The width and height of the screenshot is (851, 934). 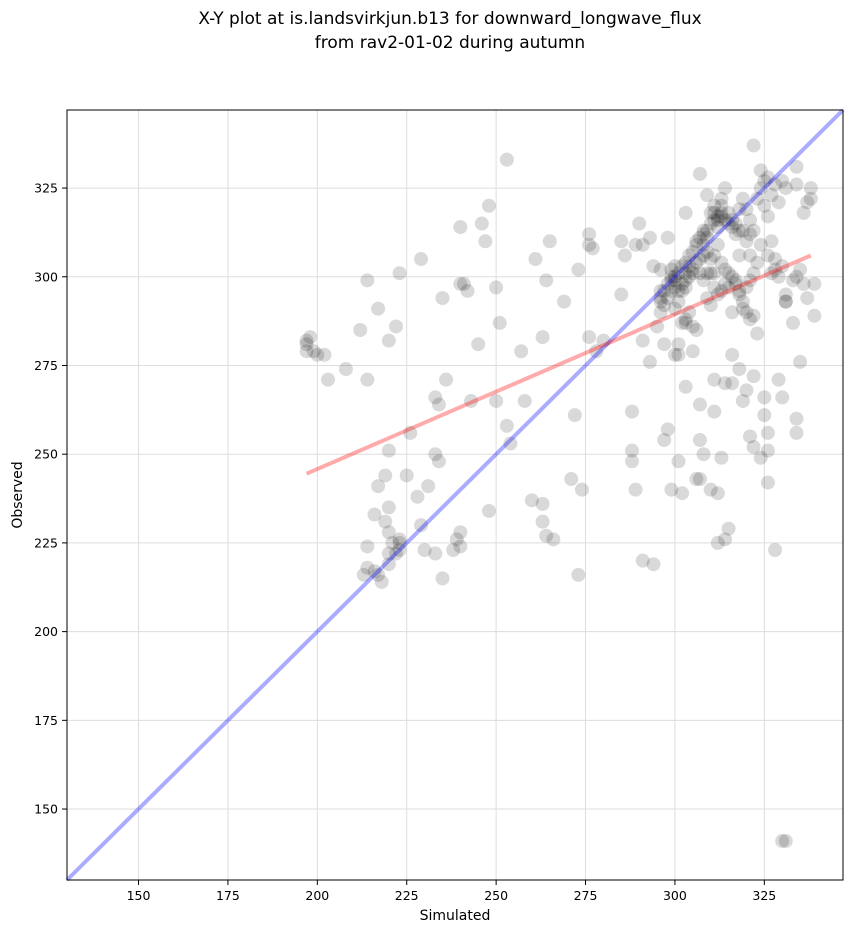 What do you see at coordinates (496, 895) in the screenshot?
I see `x-tick-label: 250` at bounding box center [496, 895].